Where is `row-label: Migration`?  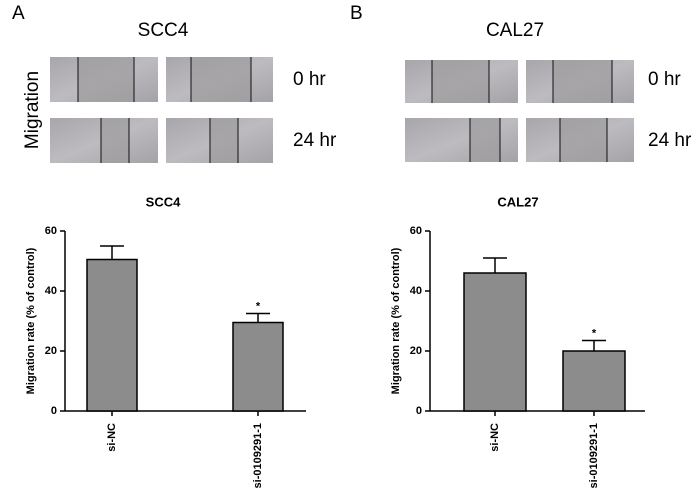 row-label: Migration is located at coordinates (32, 110).